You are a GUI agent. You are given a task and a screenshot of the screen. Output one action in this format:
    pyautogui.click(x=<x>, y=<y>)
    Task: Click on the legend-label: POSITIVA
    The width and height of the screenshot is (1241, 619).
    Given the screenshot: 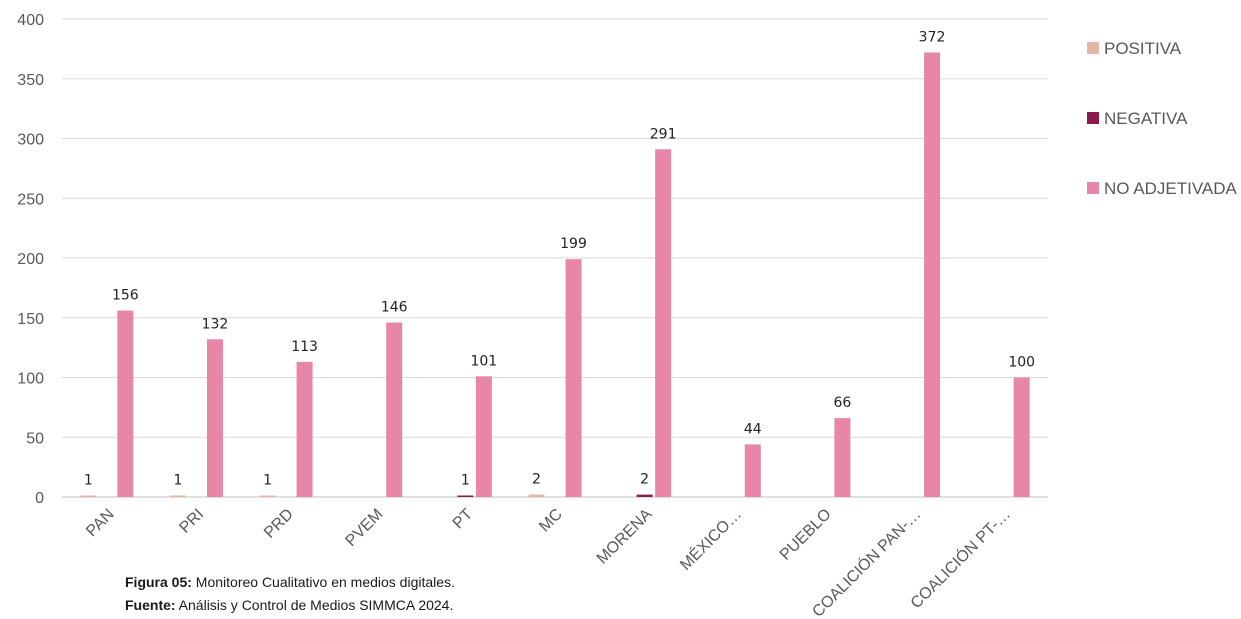 What is the action you would take?
    pyautogui.click(x=1143, y=48)
    